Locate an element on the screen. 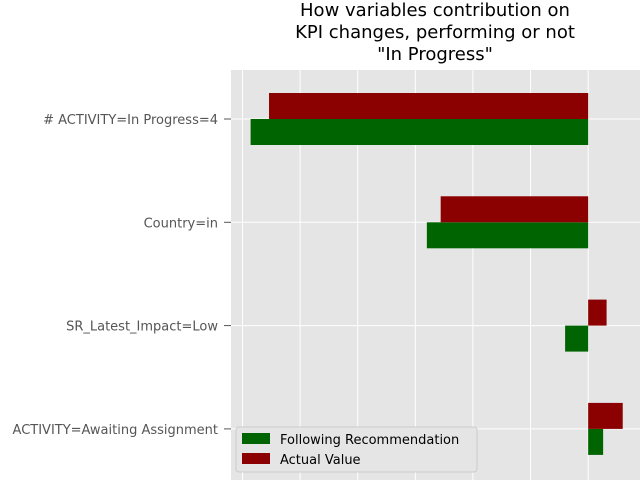  chart-title-line: "In Progress" is located at coordinates (435, 54).